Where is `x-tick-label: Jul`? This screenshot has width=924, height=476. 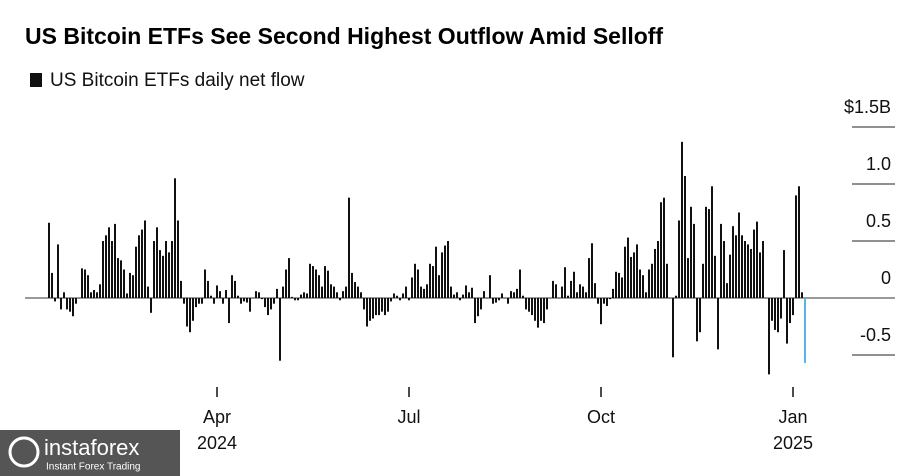
x-tick-label: Jul is located at coordinates (409, 417).